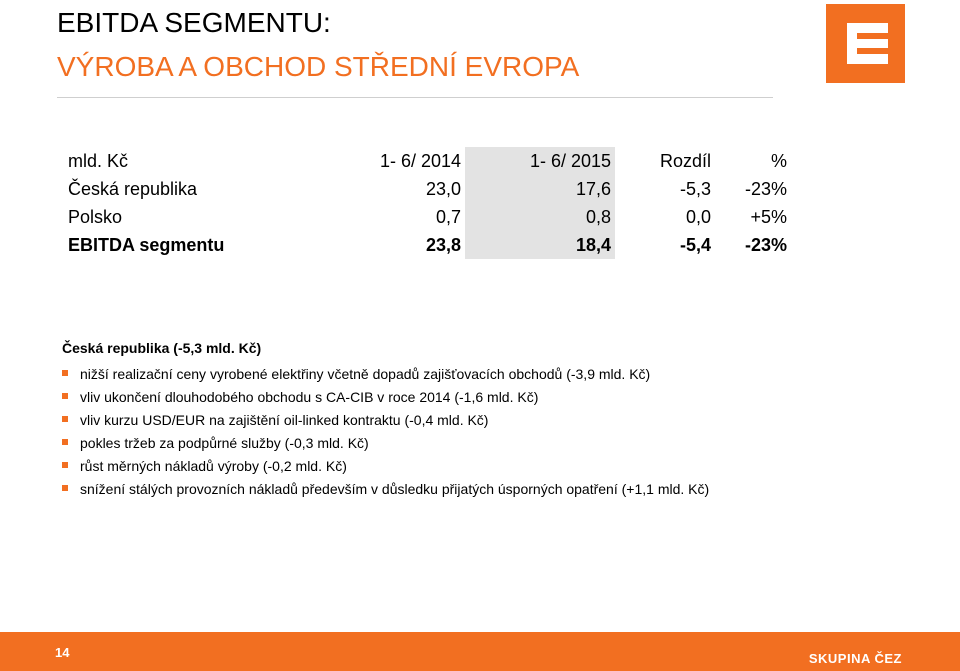 The height and width of the screenshot is (671, 960). Describe the element at coordinates (480, 651) in the screenshot. I see `footer-bar: 14 SKUPINA ČEZ` at that location.